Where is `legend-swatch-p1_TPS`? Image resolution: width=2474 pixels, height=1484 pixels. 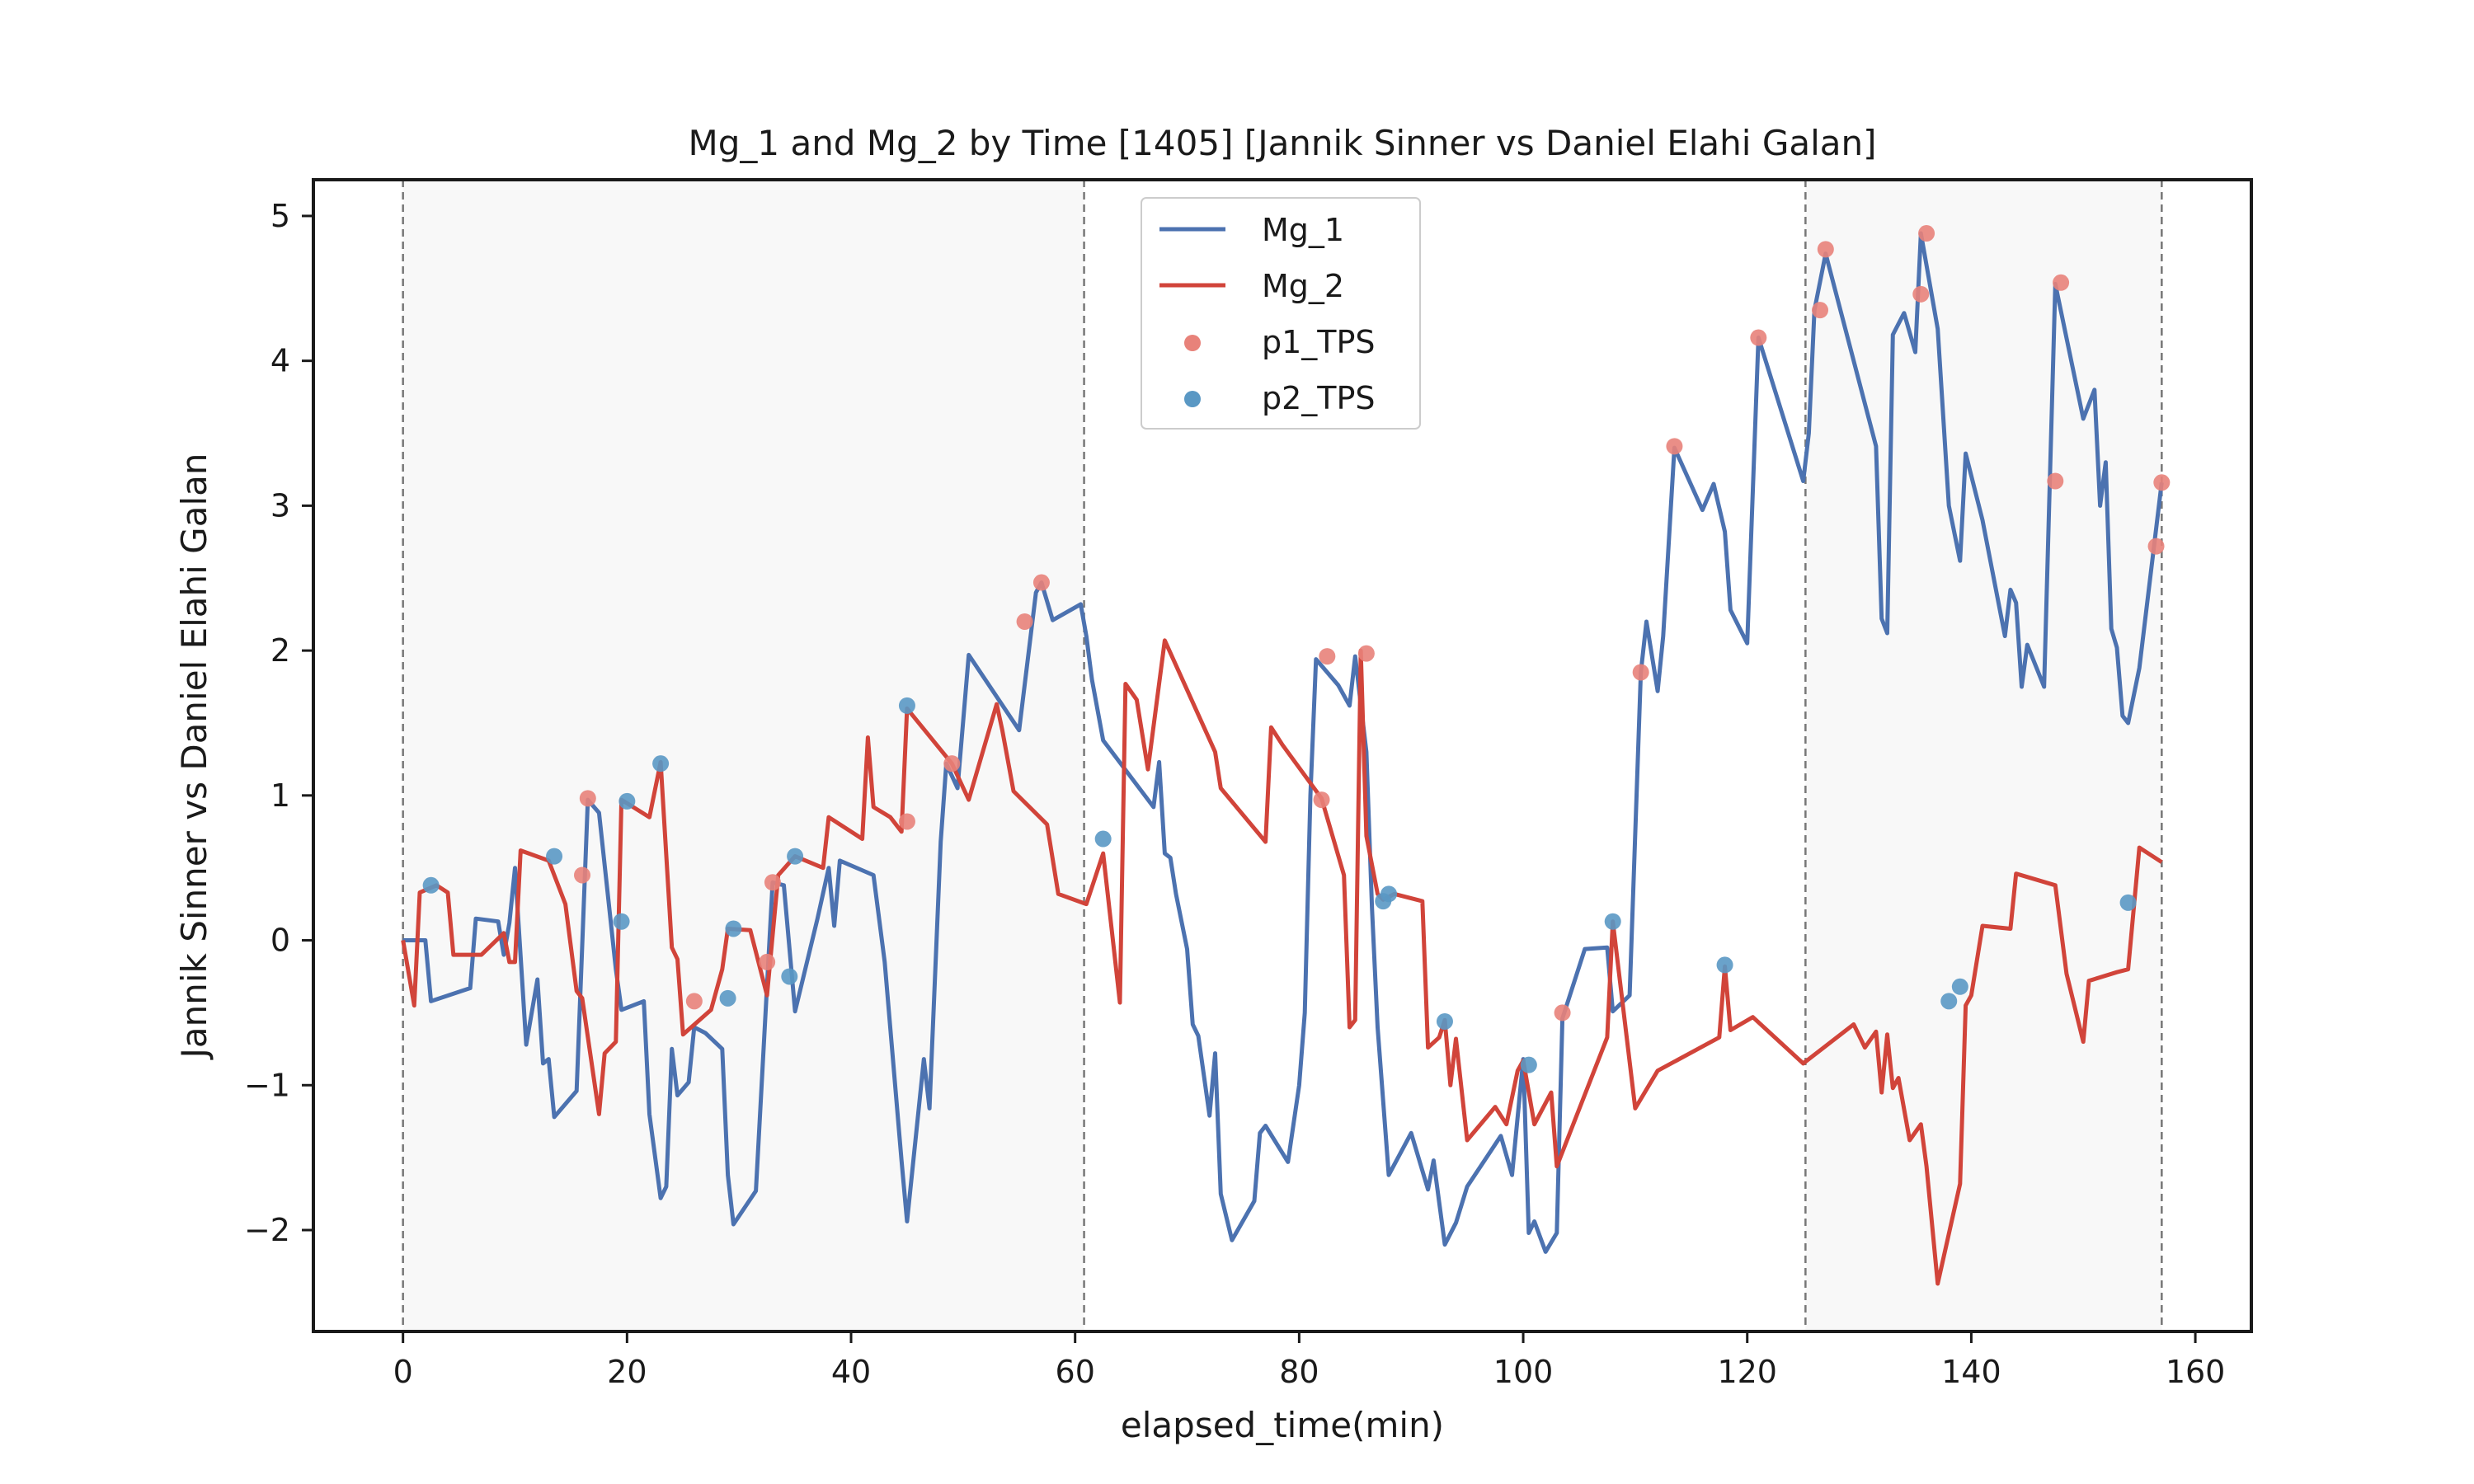 legend-swatch-p1_TPS is located at coordinates (1192, 343).